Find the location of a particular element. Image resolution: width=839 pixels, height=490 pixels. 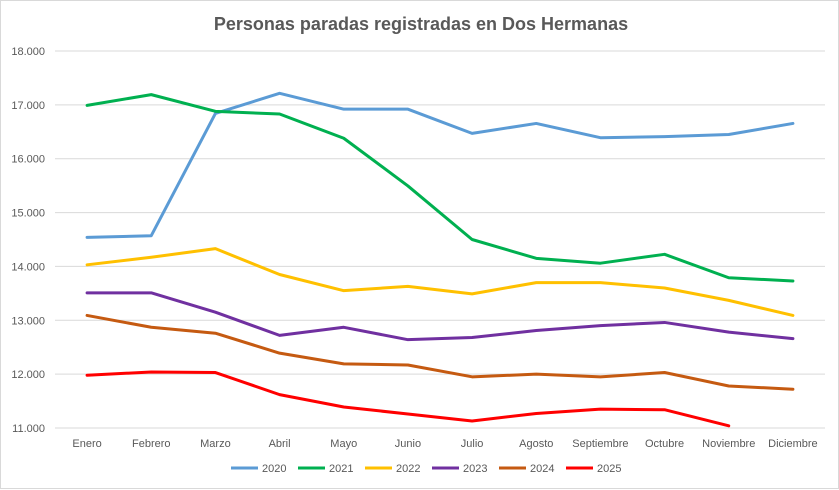

x-tick-label: Agosto is located at coordinates (536, 444).